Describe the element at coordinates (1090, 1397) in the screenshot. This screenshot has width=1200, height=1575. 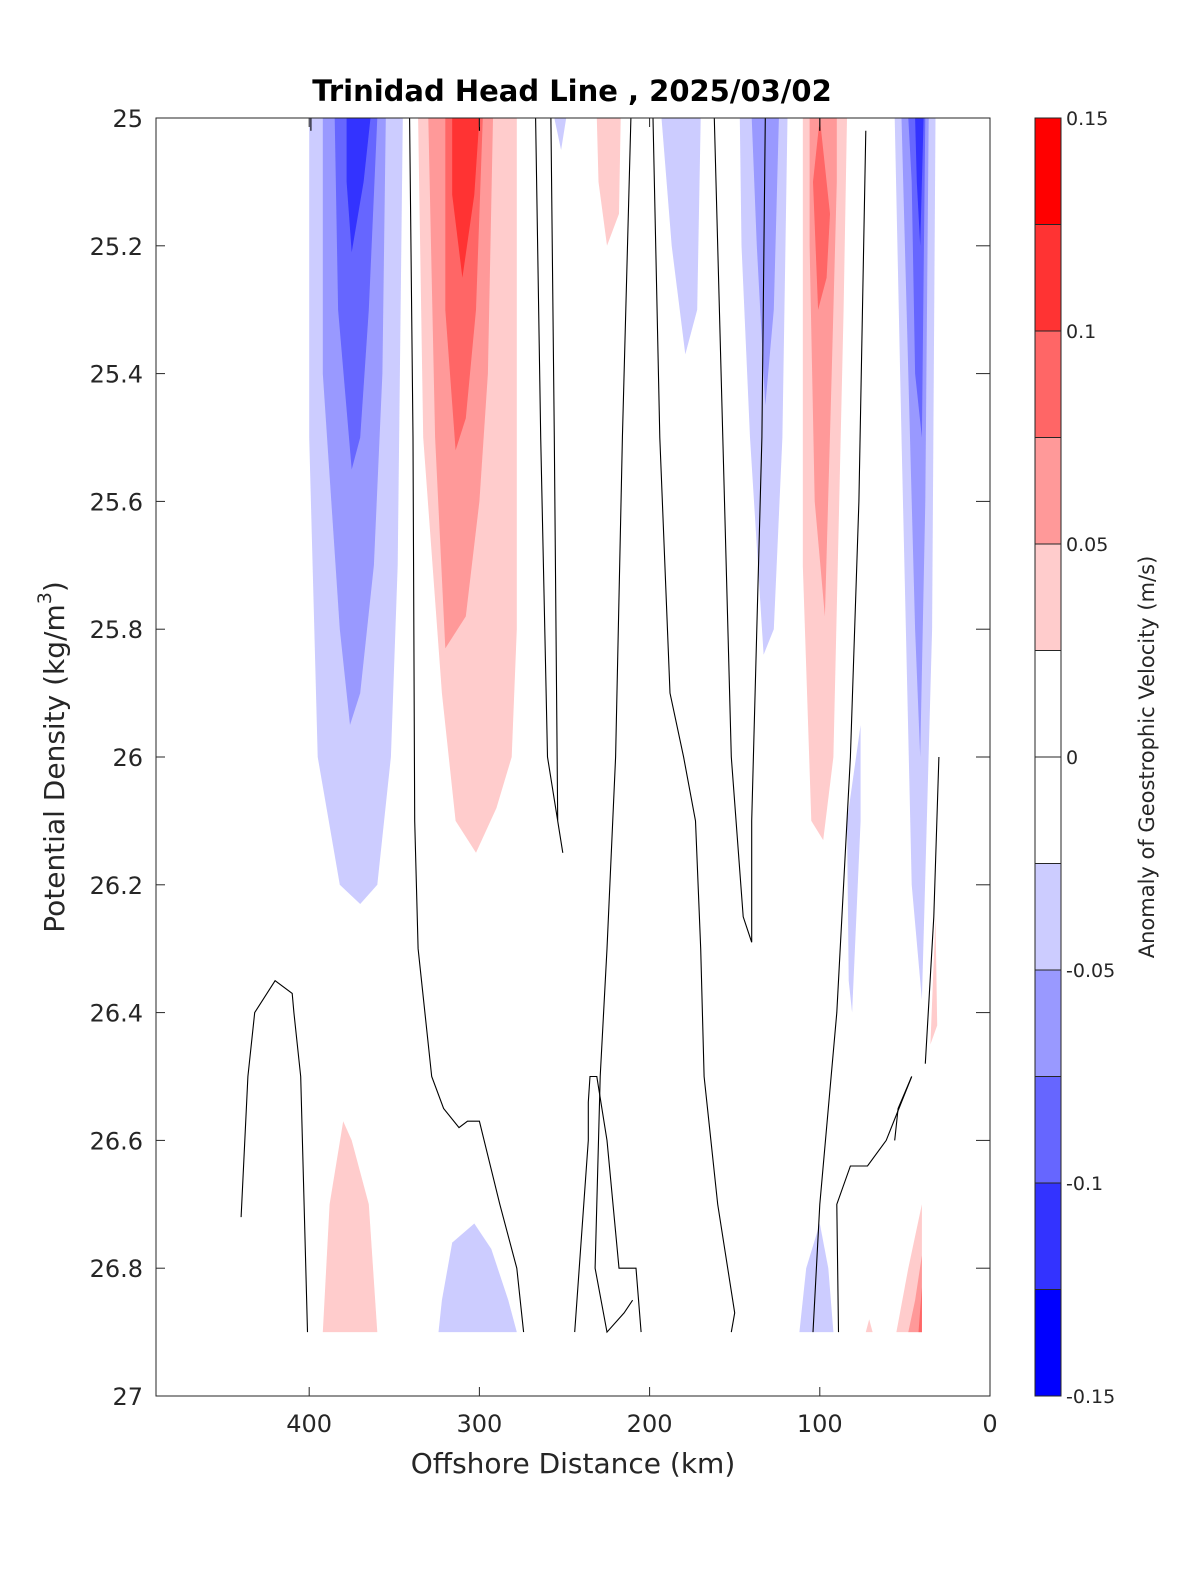
I see `colorbar-tick-label: -0.15` at that location.